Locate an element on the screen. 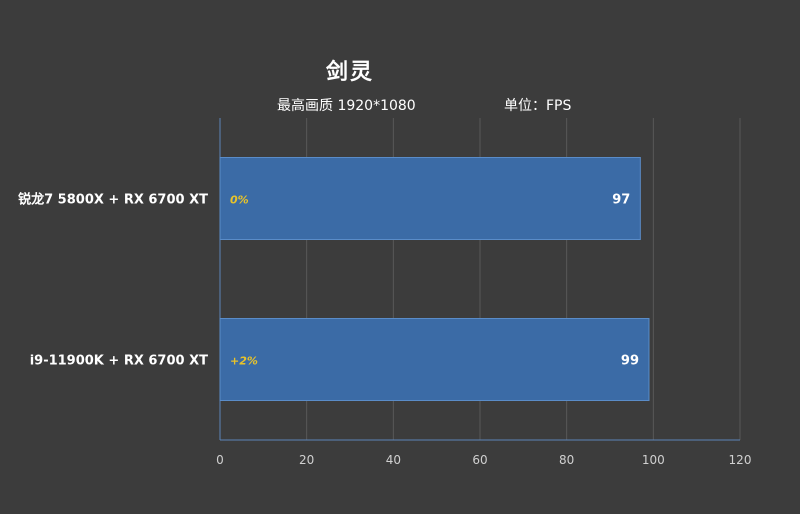  x-tick-label: 80 is located at coordinates (566, 460).